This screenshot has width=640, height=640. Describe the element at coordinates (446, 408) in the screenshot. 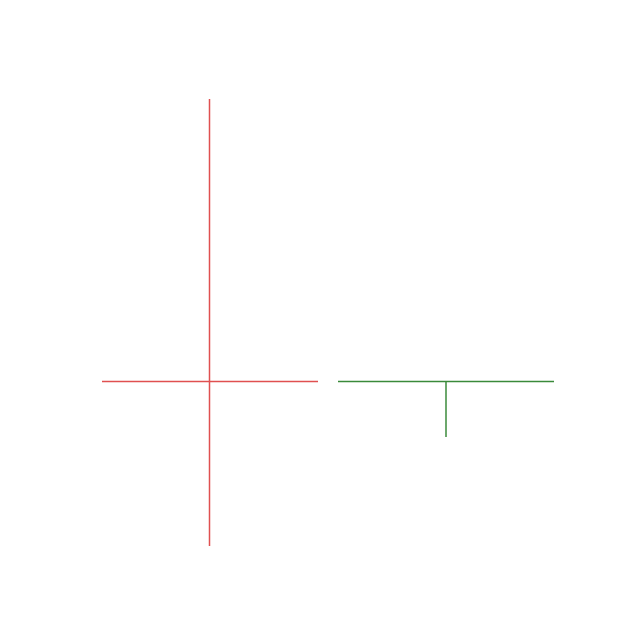

I see `green-t-figure` at that location.